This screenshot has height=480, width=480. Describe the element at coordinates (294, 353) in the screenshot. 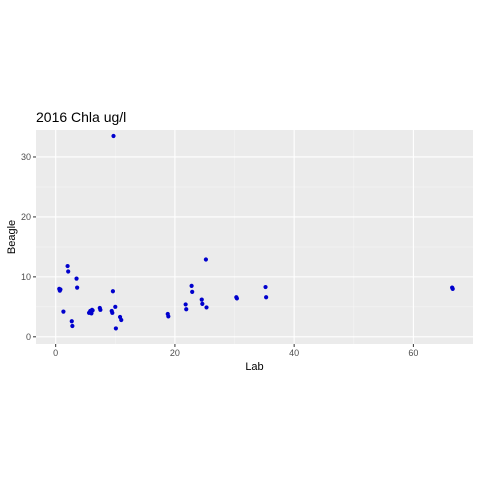

I see `x-tick-label: 40` at that location.